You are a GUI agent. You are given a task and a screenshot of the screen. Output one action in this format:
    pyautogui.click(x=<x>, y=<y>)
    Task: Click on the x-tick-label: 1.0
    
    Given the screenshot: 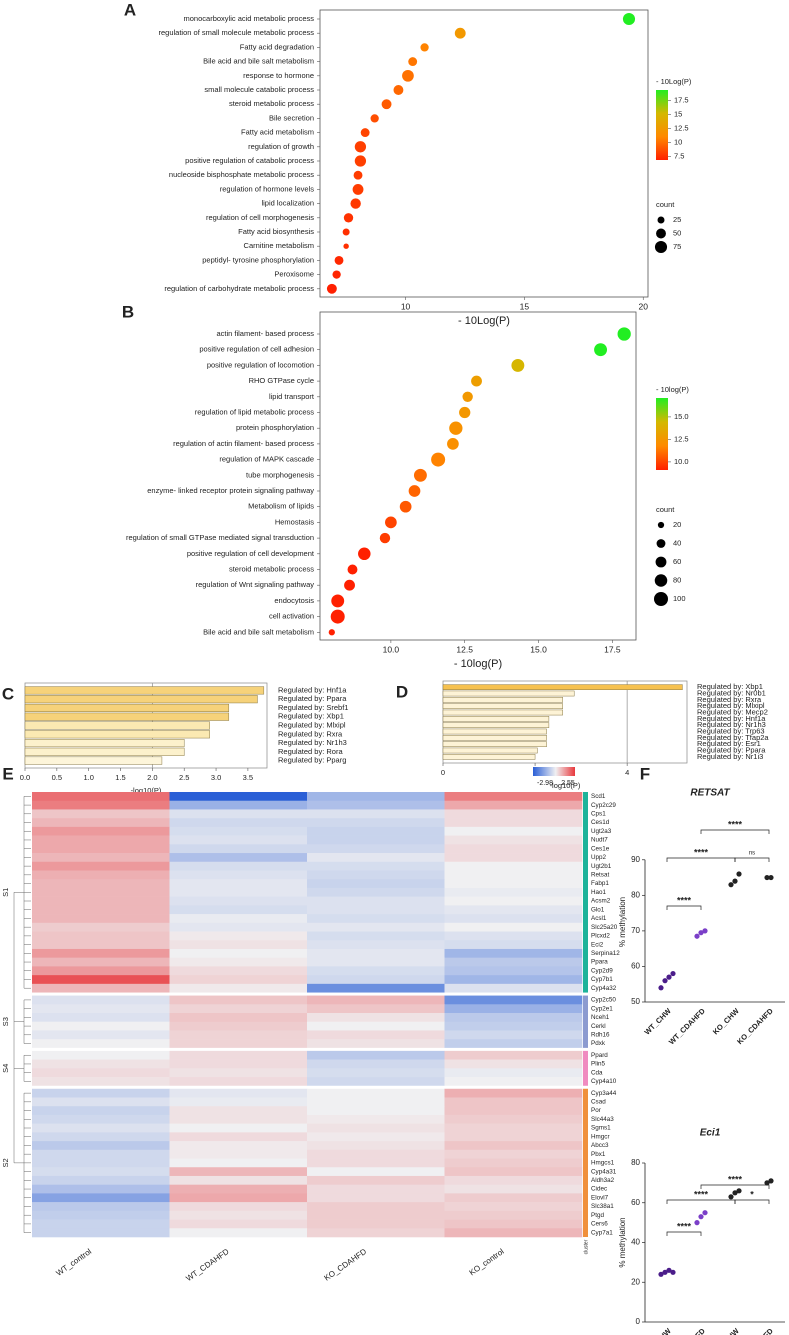 What is the action you would take?
    pyautogui.click(x=88, y=777)
    